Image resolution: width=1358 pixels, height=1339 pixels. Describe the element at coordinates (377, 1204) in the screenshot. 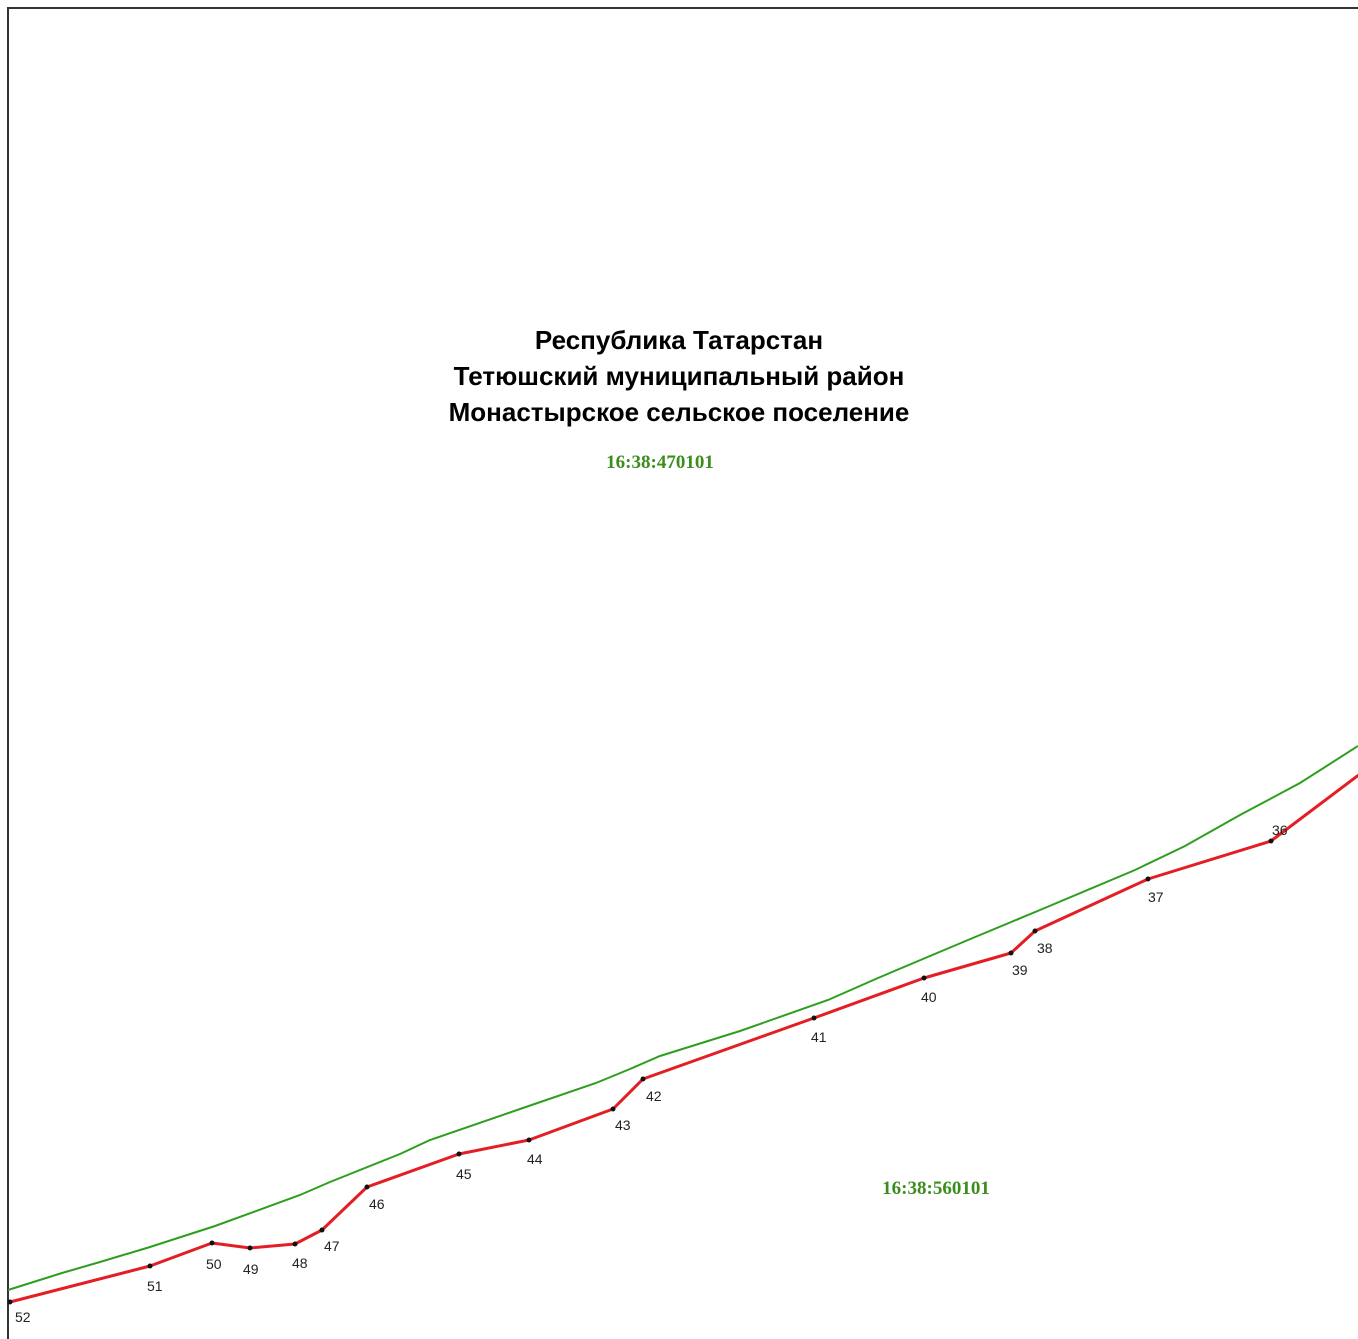

I see `boundary-point-label-46: 46` at that location.